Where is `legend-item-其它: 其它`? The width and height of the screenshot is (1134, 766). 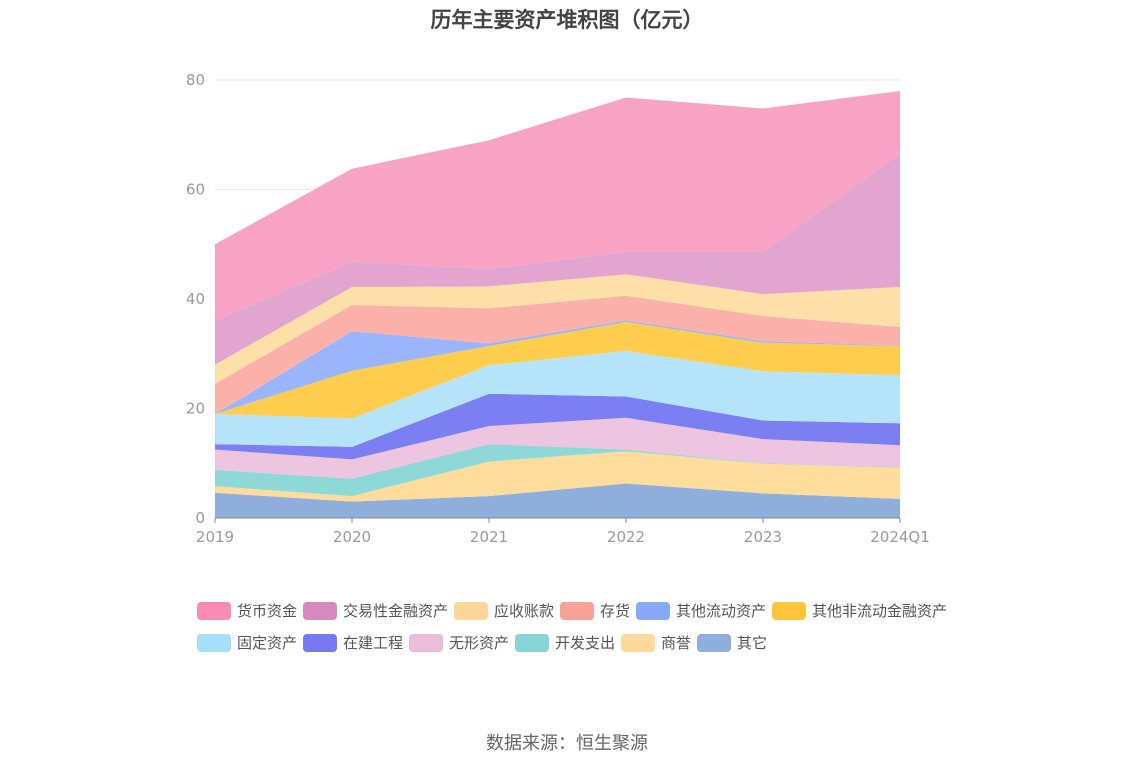 legend-item-其它: 其它 is located at coordinates (732, 643).